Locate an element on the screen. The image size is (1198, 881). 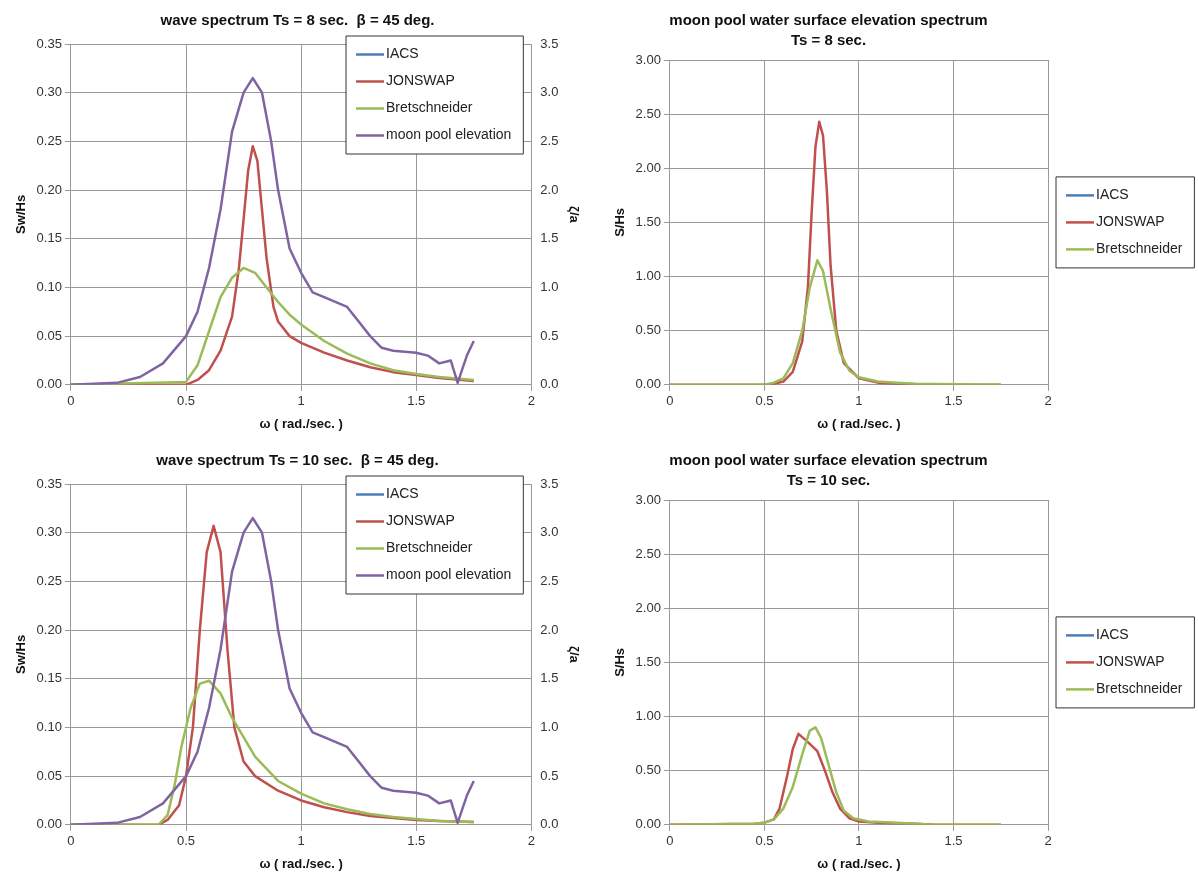
chart-title: wave spectrum Ts = 8 sec. β = 45 deg. is located at coordinates (297, 20).